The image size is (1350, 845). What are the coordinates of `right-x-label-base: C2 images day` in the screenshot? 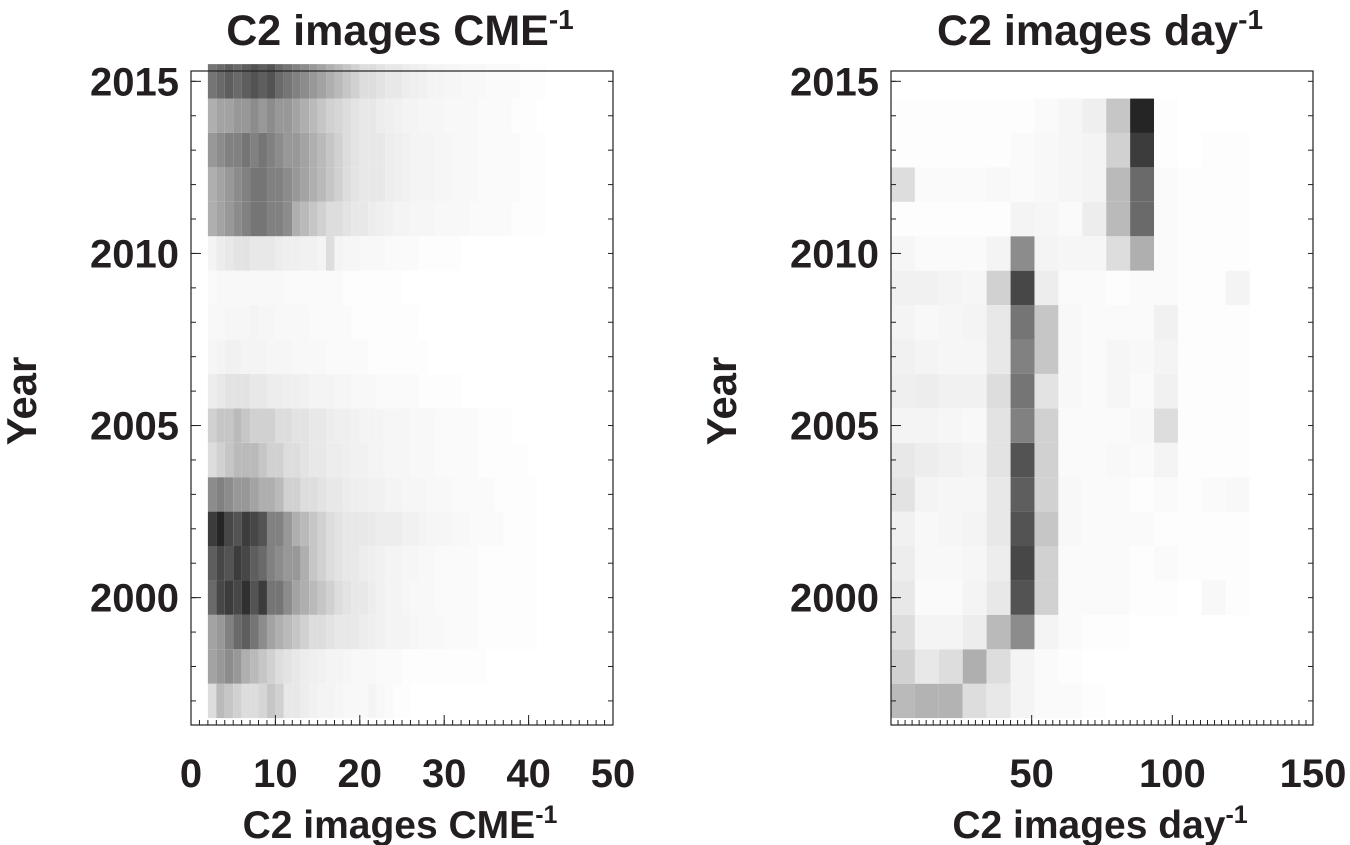 It's located at (1088, 824).